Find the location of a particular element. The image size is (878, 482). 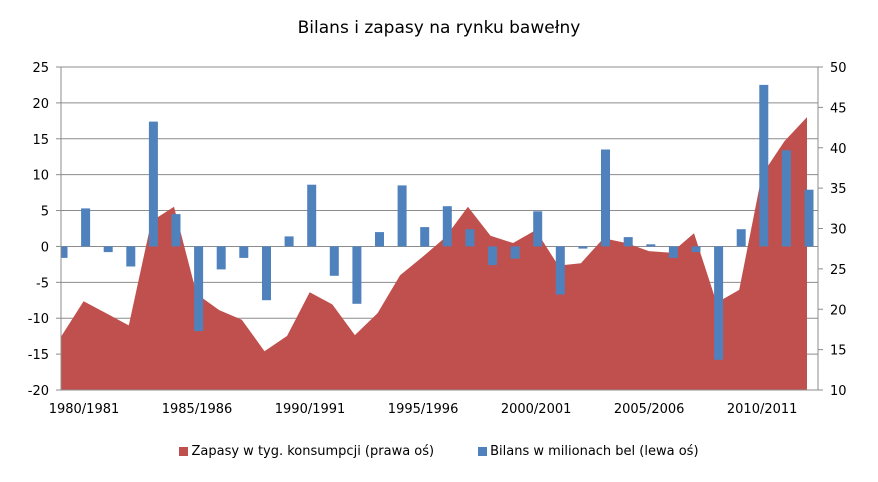

legend-item-zapasy: Zapasy w tyg. konsumpcji (prawa oś) is located at coordinates (306, 451).